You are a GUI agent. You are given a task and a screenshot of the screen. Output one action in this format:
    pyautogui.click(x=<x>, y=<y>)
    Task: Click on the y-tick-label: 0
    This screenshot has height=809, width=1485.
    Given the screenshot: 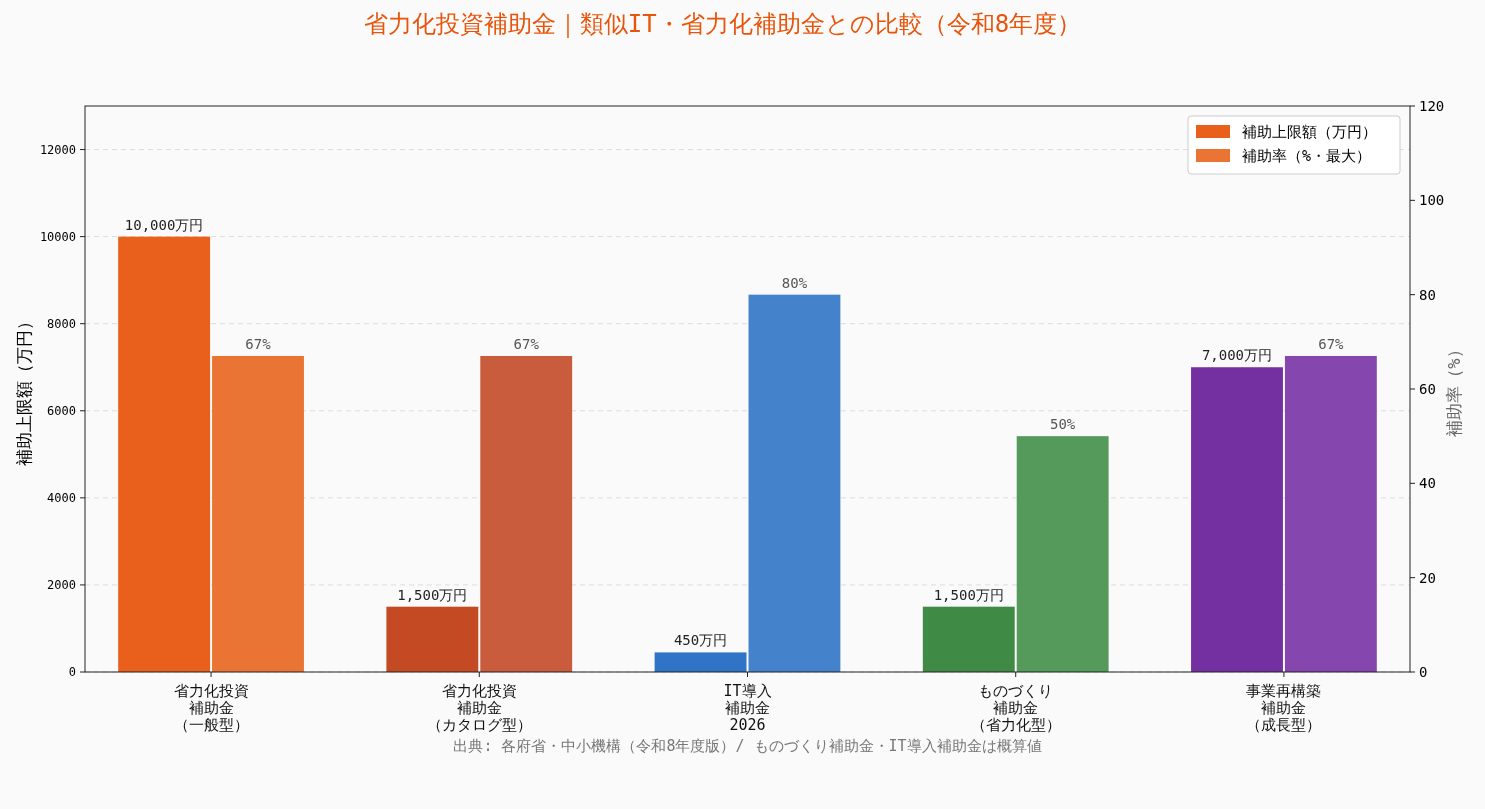 What is the action you would take?
    pyautogui.click(x=72, y=672)
    